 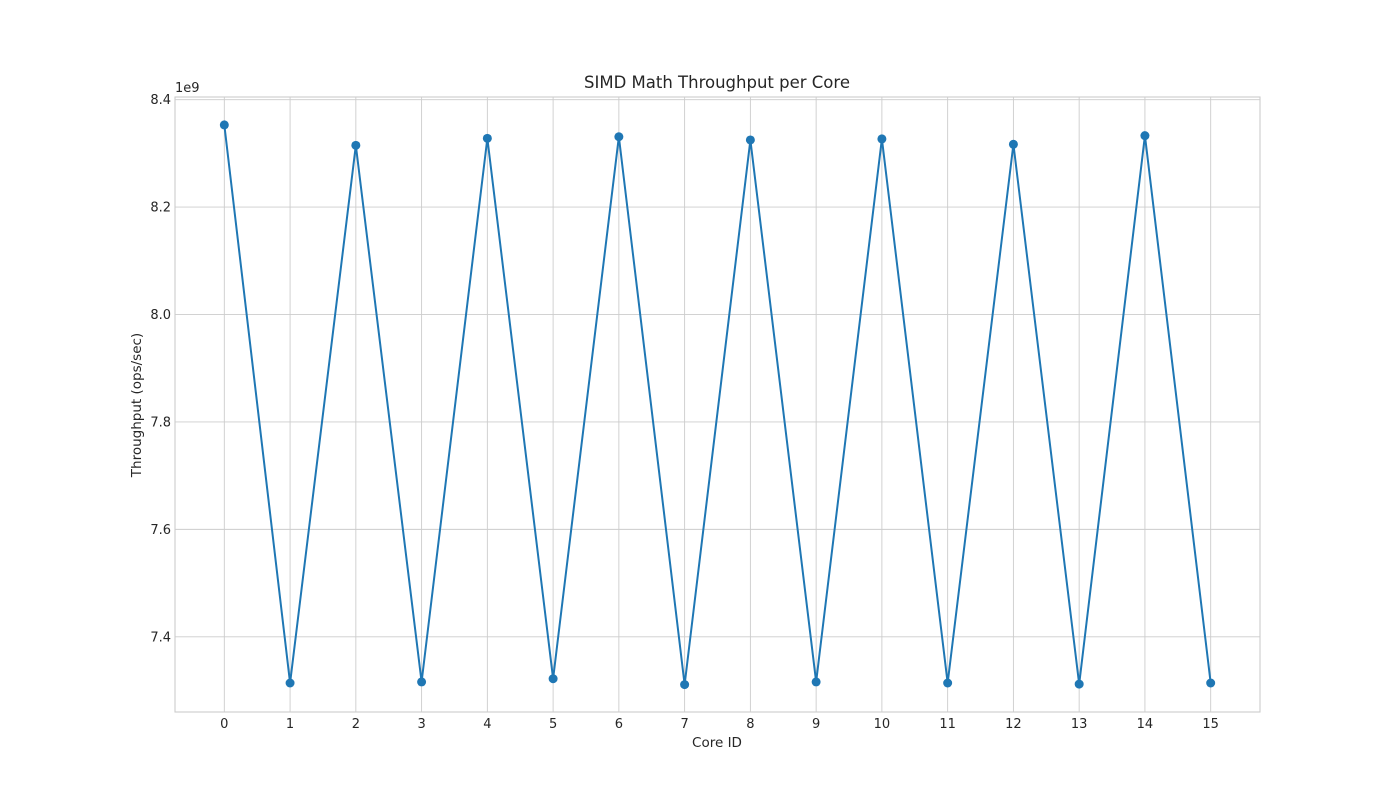 I want to click on y-axis-offset-label: 1e9, so click(x=187, y=88).